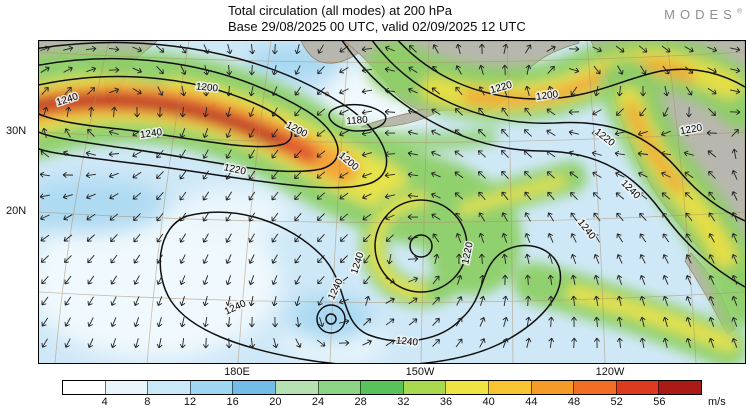  Describe the element at coordinates (574, 402) in the screenshot. I see `colorbar-tick-label: 48` at that location.